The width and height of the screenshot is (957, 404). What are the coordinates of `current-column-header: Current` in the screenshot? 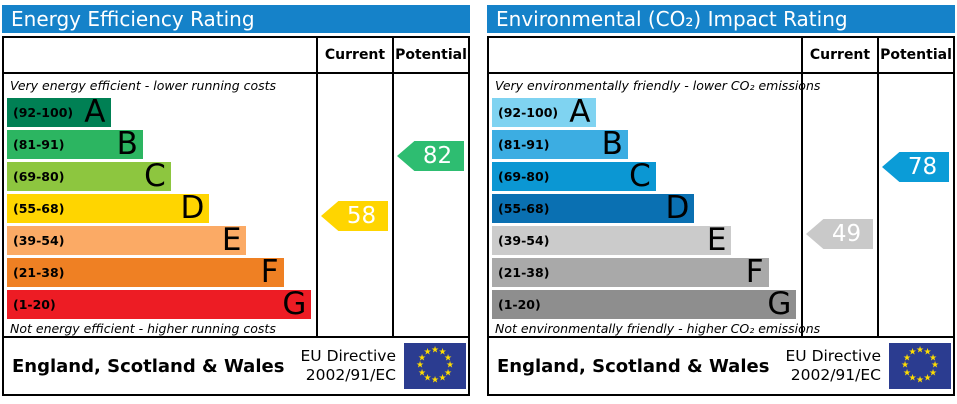 It's located at (839, 55).